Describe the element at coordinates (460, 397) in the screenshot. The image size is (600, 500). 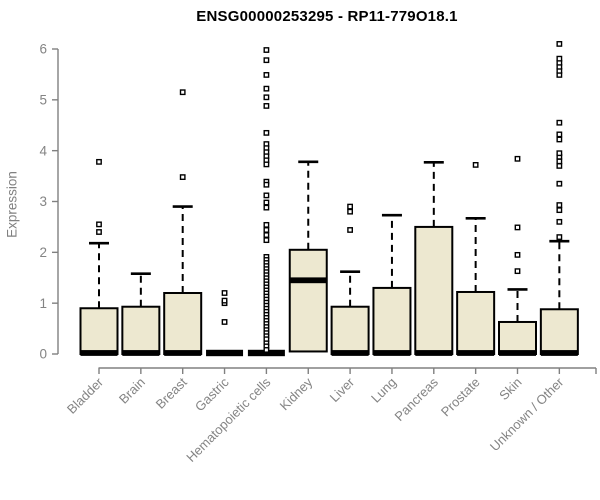
I see `x-tick-label: Prostate` at that location.